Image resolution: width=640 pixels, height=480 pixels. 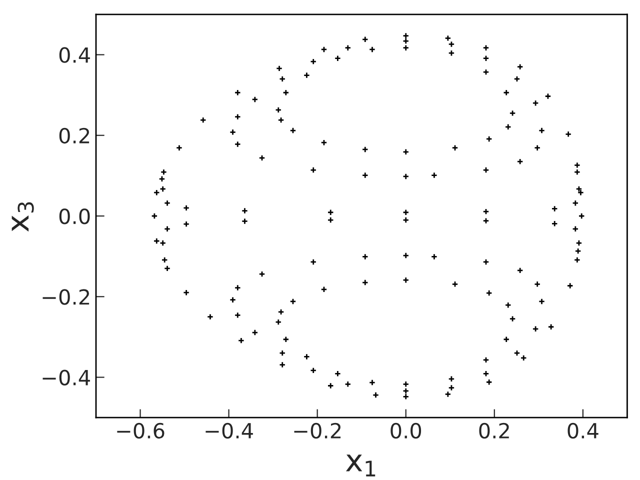 What do you see at coordinates (74, 216) in the screenshot?
I see `y-tick-label: 0.0` at bounding box center [74, 216].